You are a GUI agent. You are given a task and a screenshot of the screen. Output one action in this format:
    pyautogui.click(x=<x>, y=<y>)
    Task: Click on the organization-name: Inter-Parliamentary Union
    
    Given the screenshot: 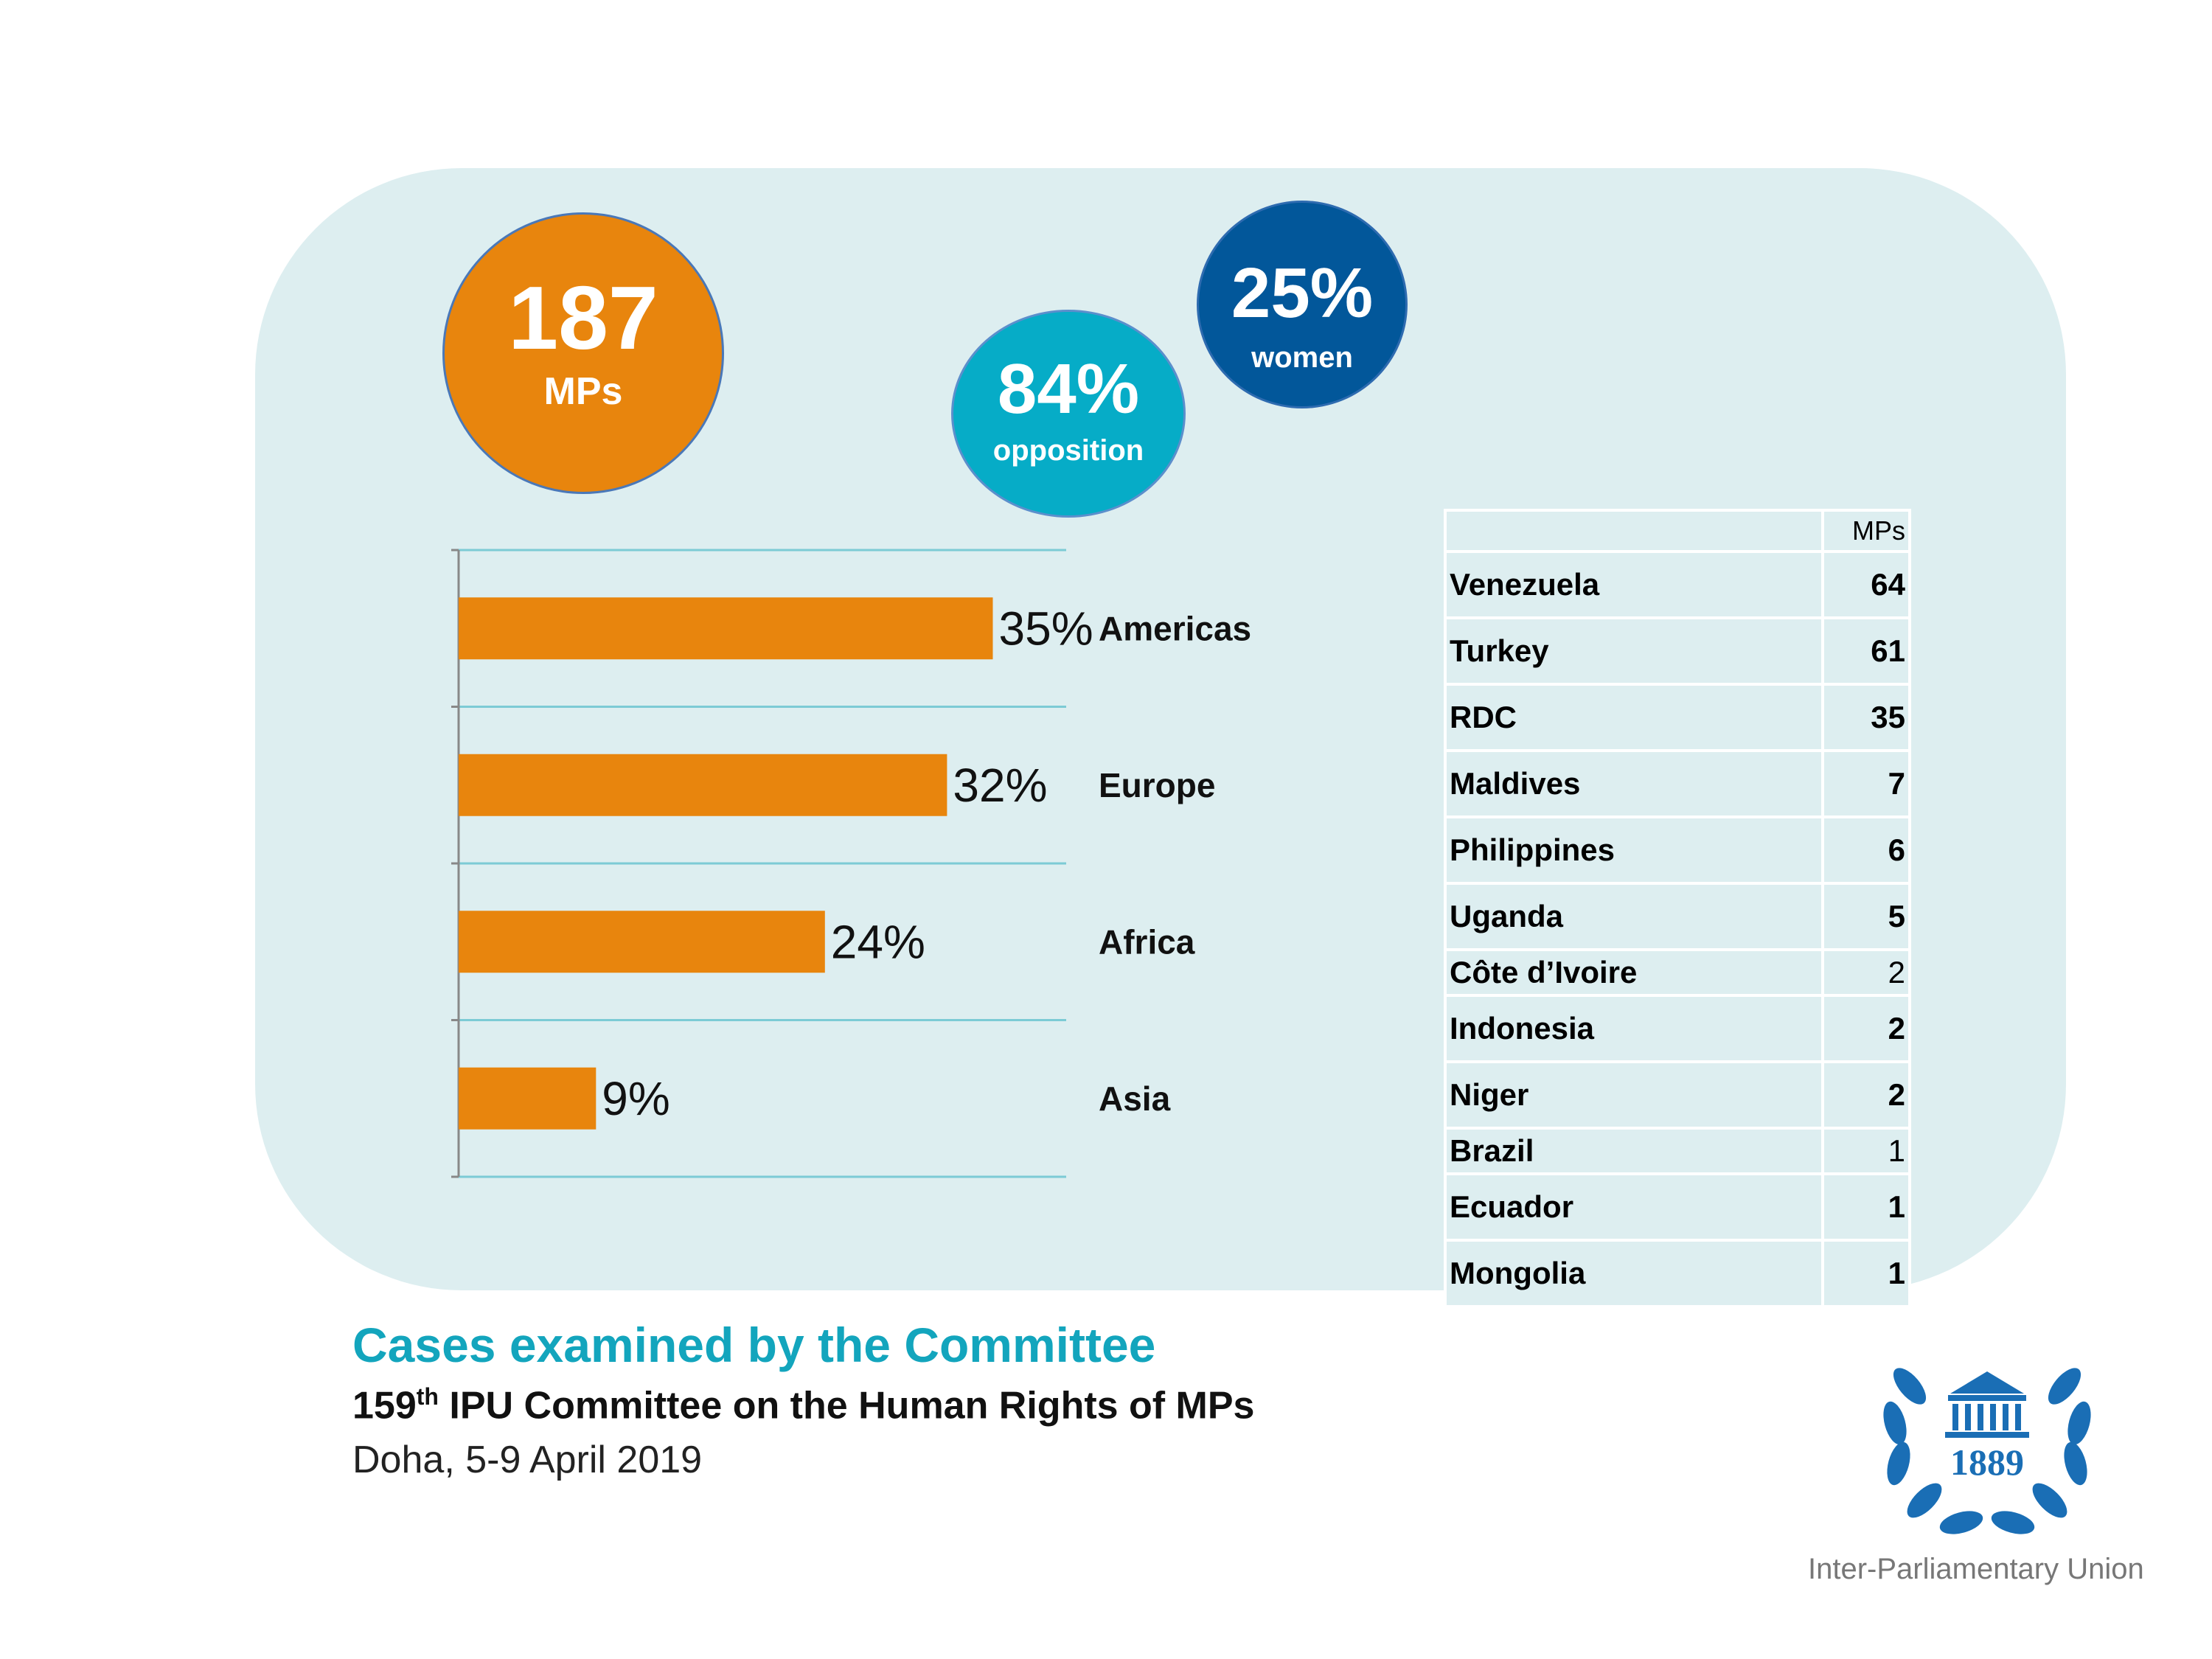 What is the action you would take?
    pyautogui.click(x=1976, y=1569)
    